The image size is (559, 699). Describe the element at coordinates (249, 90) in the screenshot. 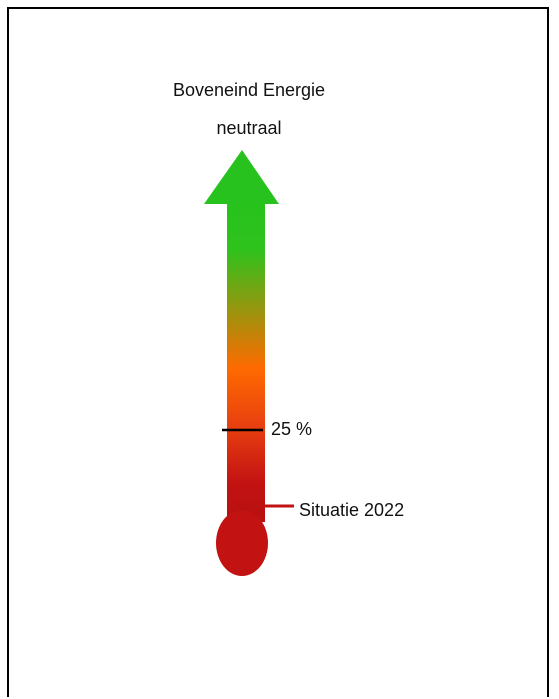

I see `goal-label-line1: Boveneind Energie` at that location.